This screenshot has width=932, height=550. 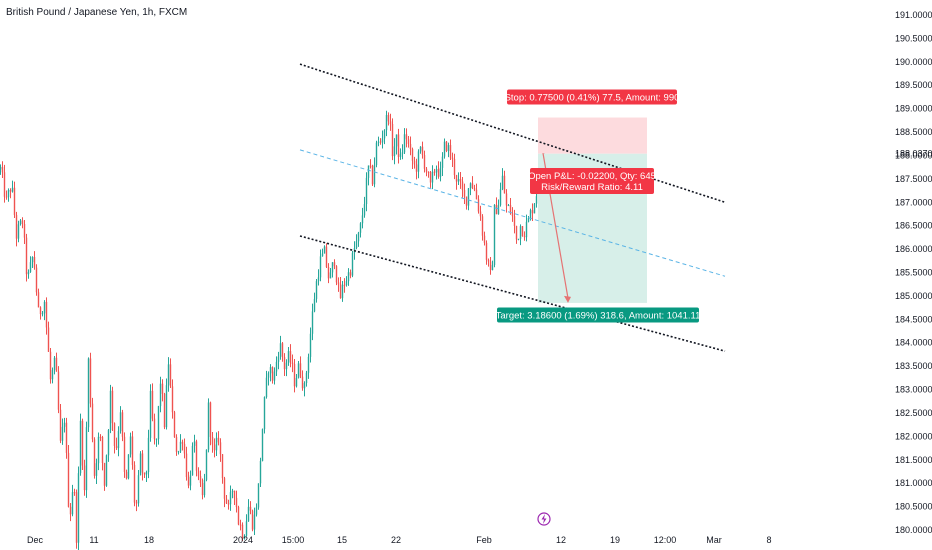 I want to click on price-tick-label: 185.00000, so click(x=913, y=296).